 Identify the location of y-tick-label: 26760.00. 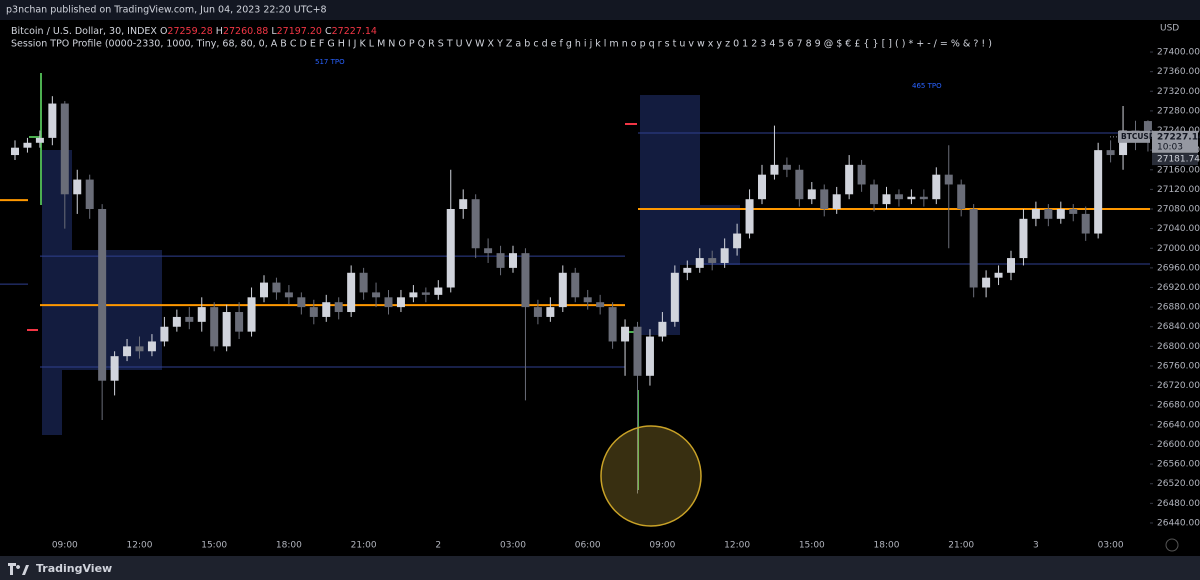
(1178, 366).